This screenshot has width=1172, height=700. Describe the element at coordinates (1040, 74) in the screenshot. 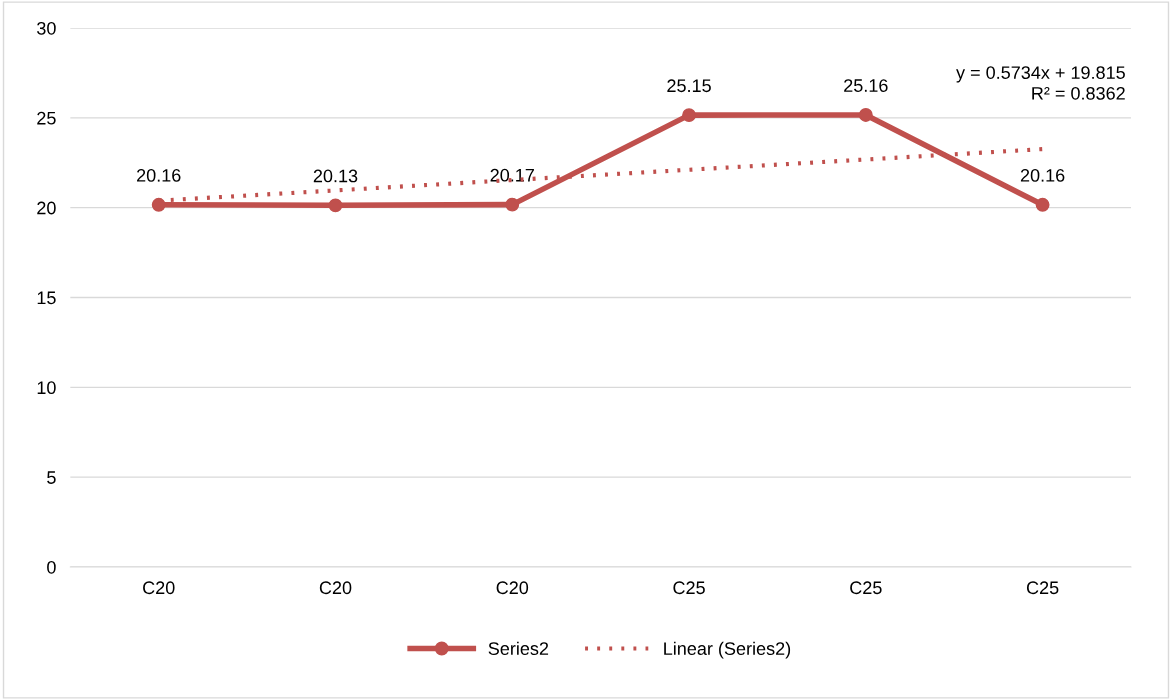

I see `annotation: y = 0.5734x + 19.815` at that location.